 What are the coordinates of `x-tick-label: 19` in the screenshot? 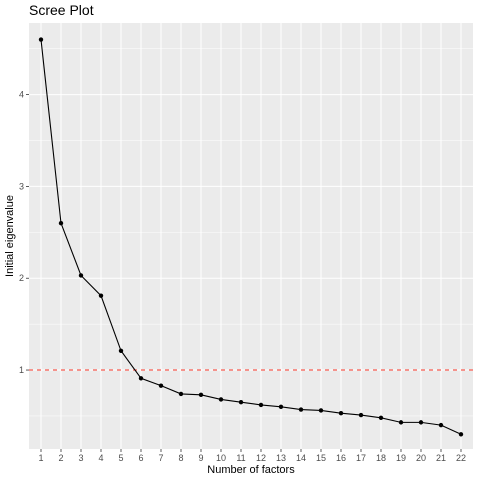 It's located at (401, 458).